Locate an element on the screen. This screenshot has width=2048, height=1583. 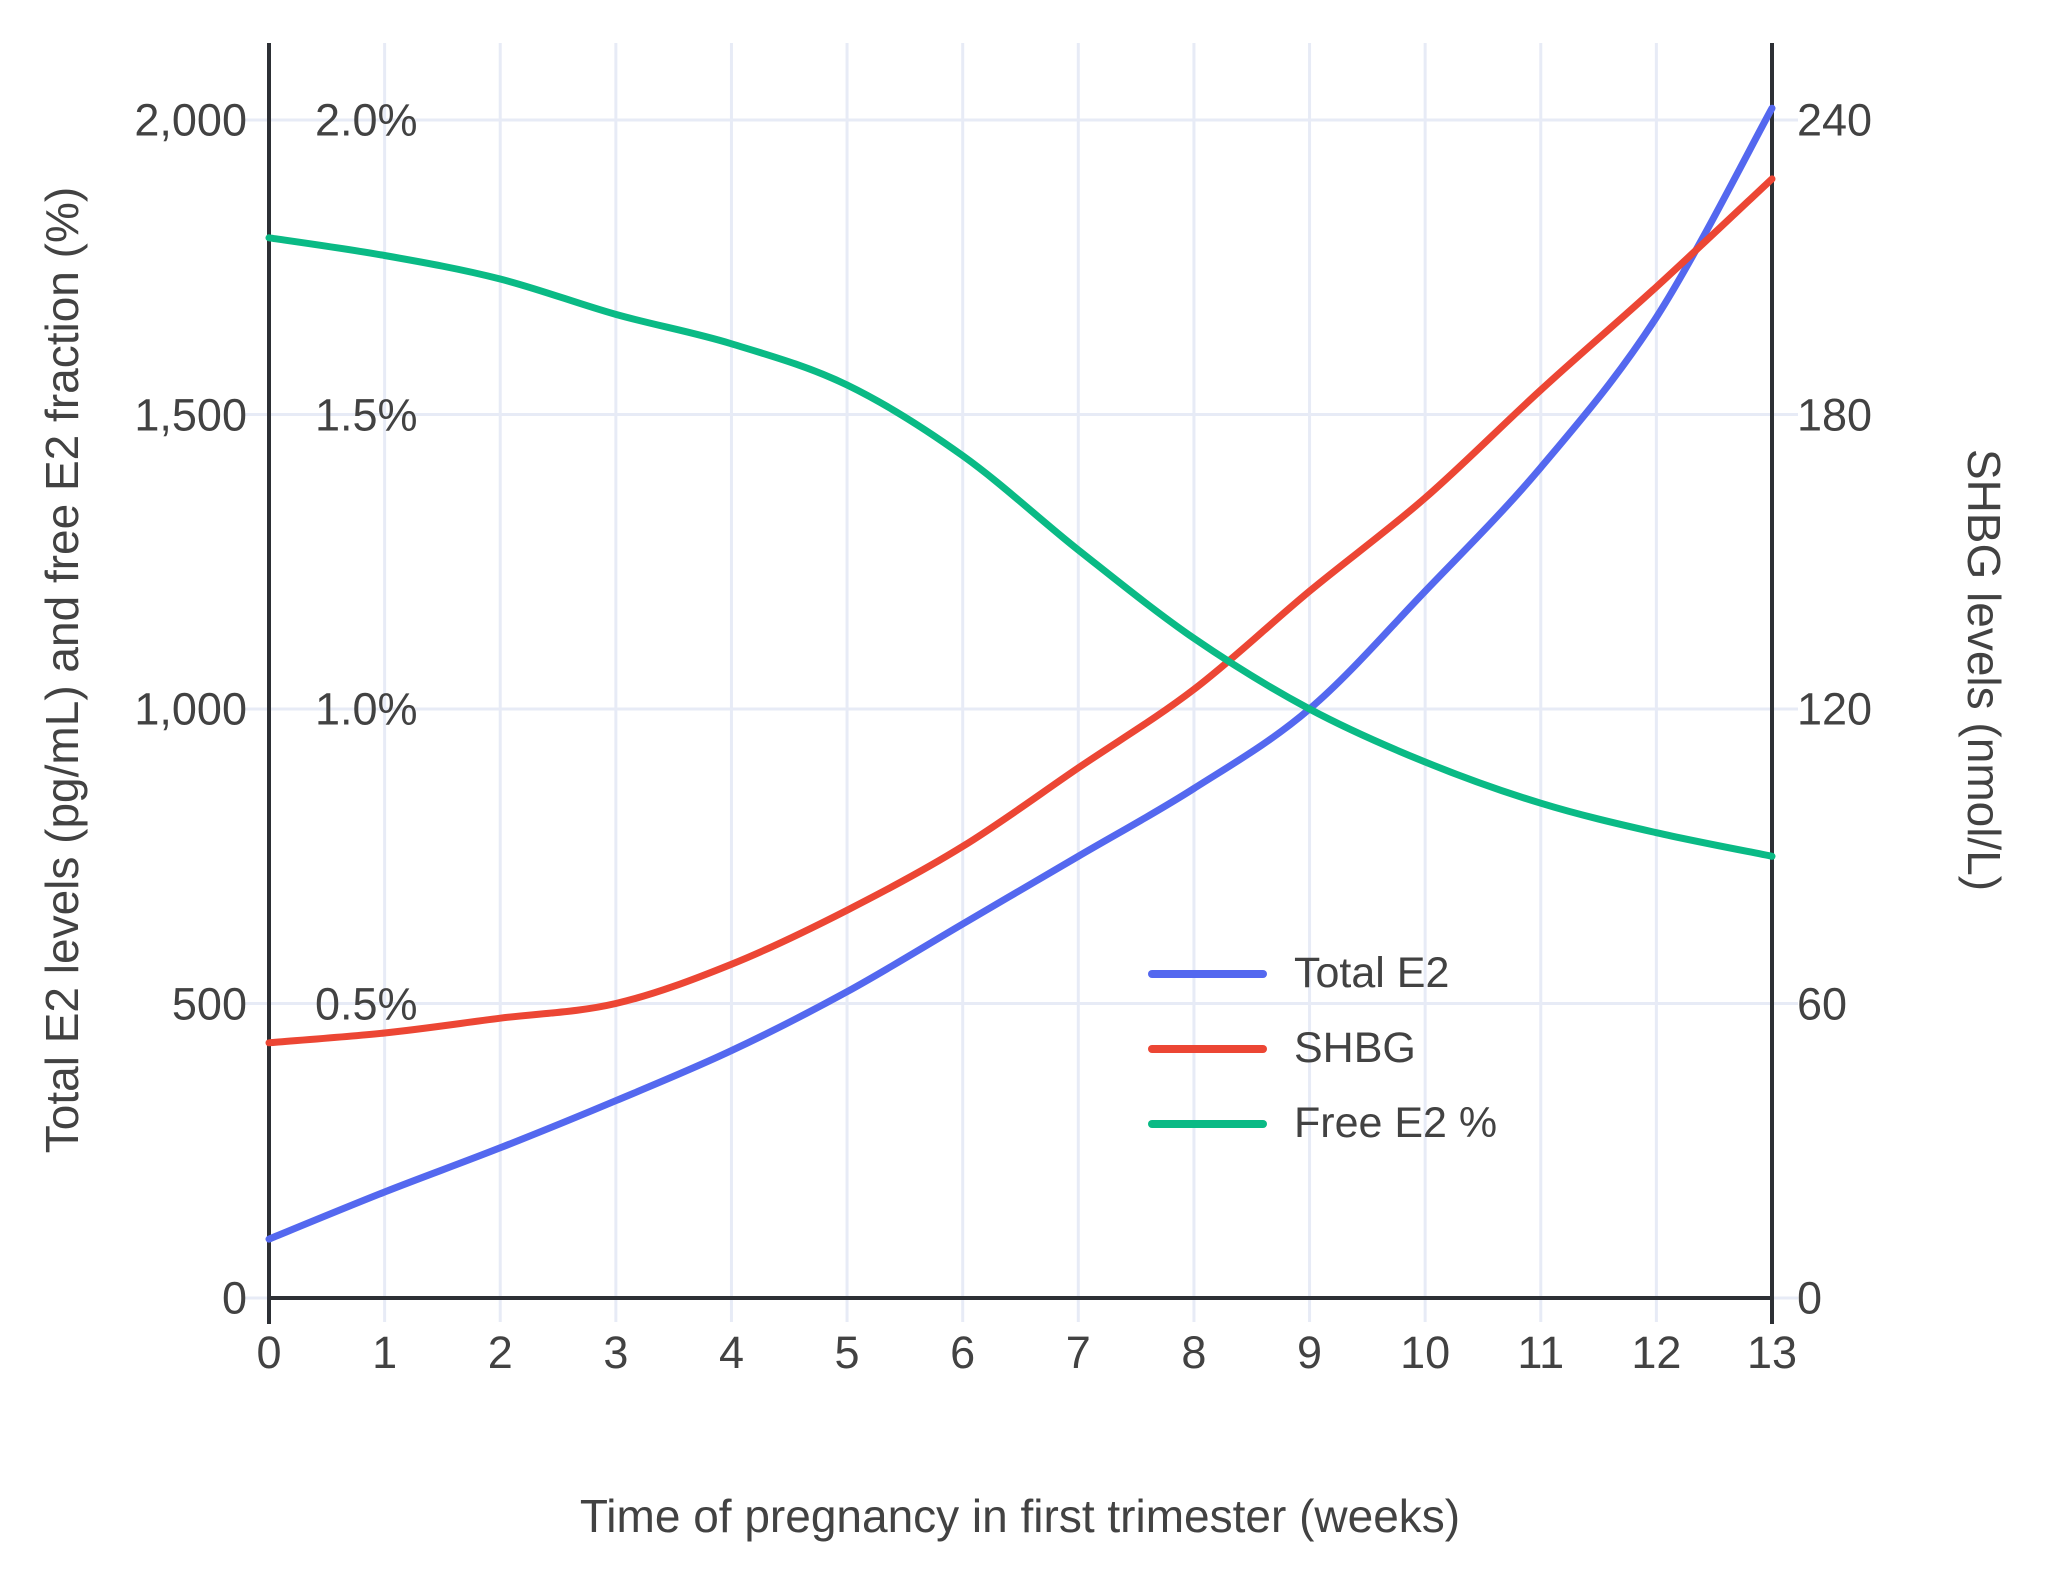
x-tick-9: 9 is located at coordinates (1310, 1352).